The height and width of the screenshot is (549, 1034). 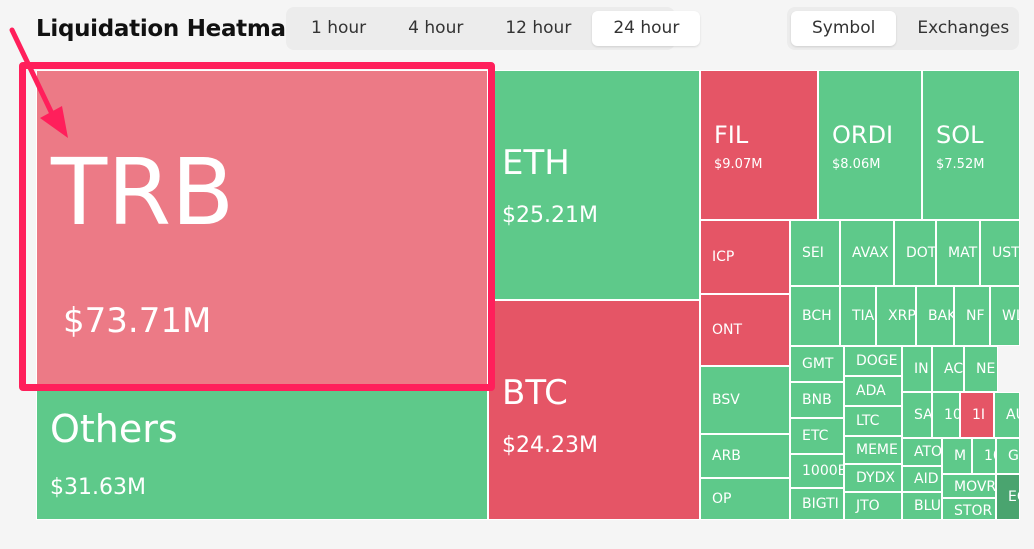 I want to click on cell-symbol: AVAX, so click(x=870, y=253).